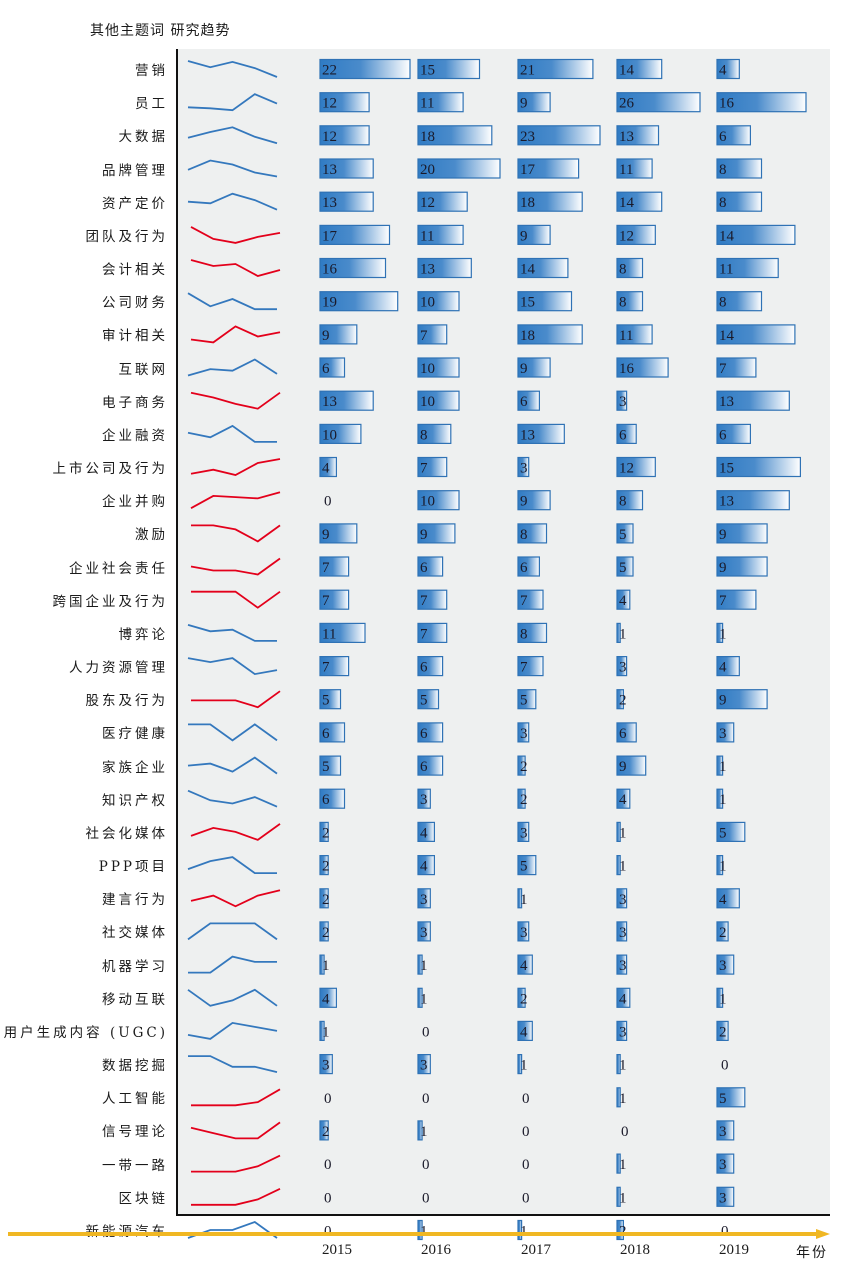 Image resolution: width=845 pixels, height=1265 pixels. Describe the element at coordinates (143, 1198) in the screenshot. I see `topic-label: 区块链` at that location.